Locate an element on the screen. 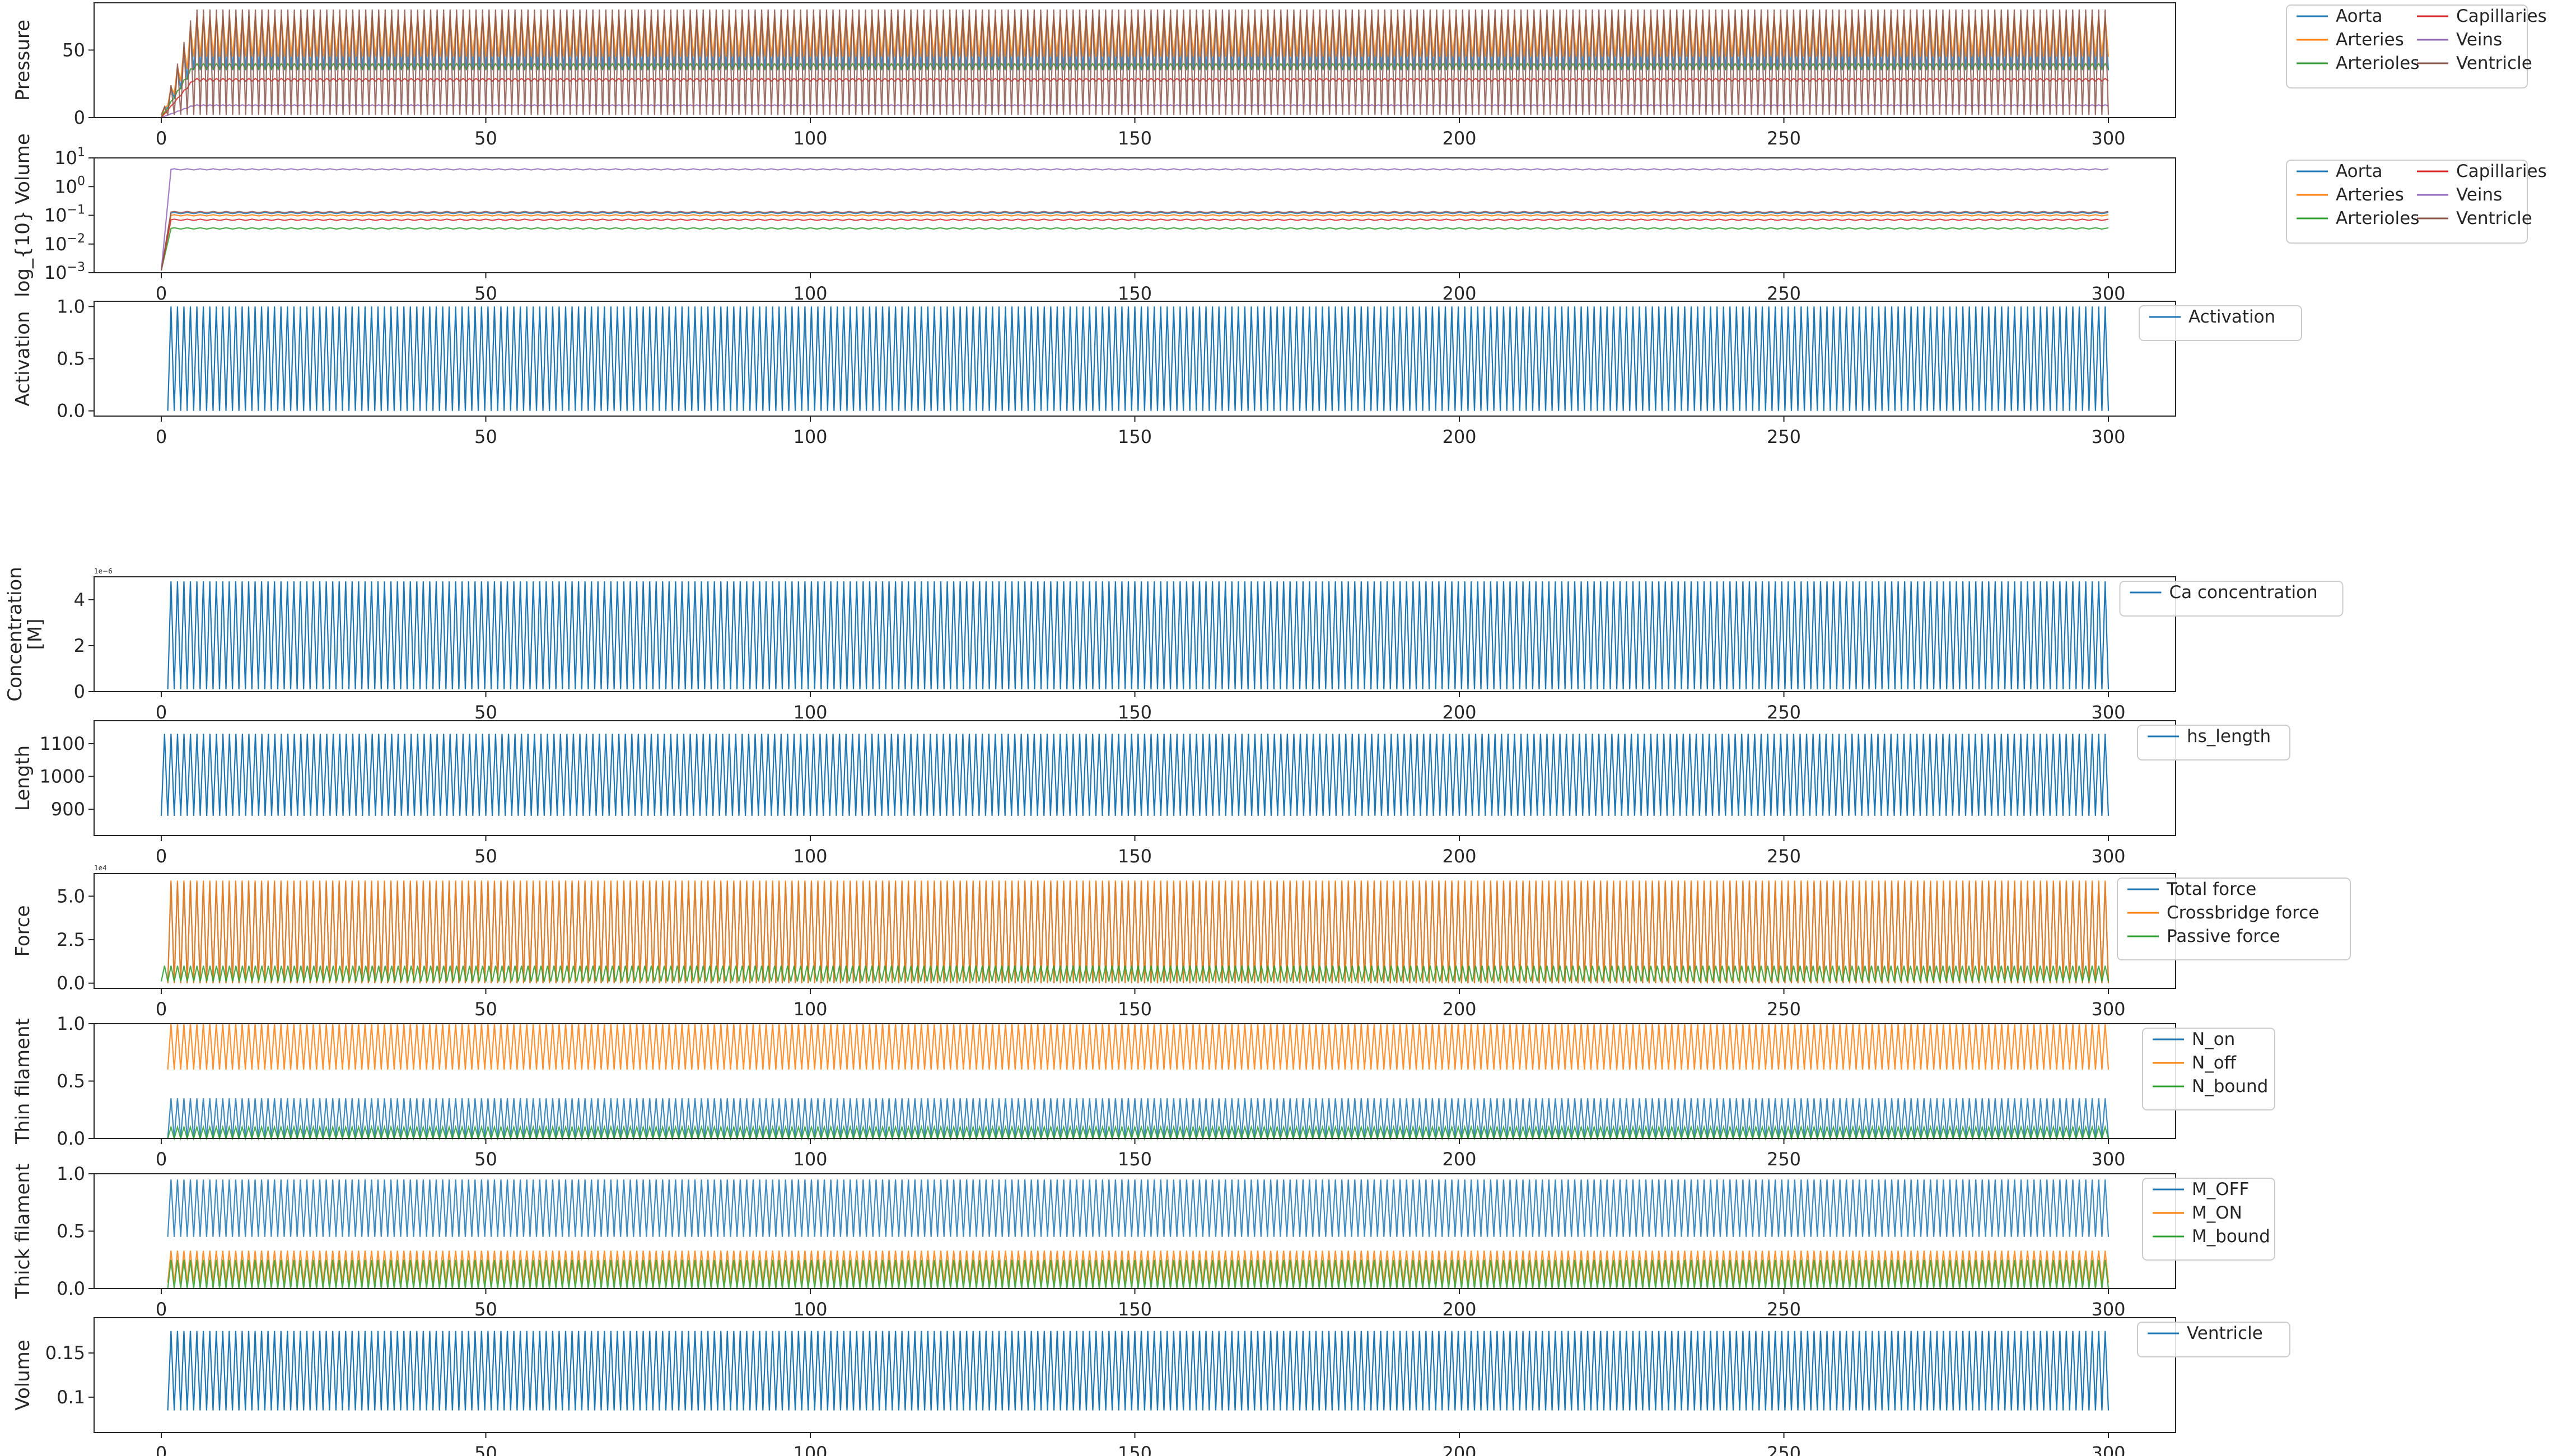 The image size is (2576, 1456). series-arterioles is located at coordinates (1135, 90).